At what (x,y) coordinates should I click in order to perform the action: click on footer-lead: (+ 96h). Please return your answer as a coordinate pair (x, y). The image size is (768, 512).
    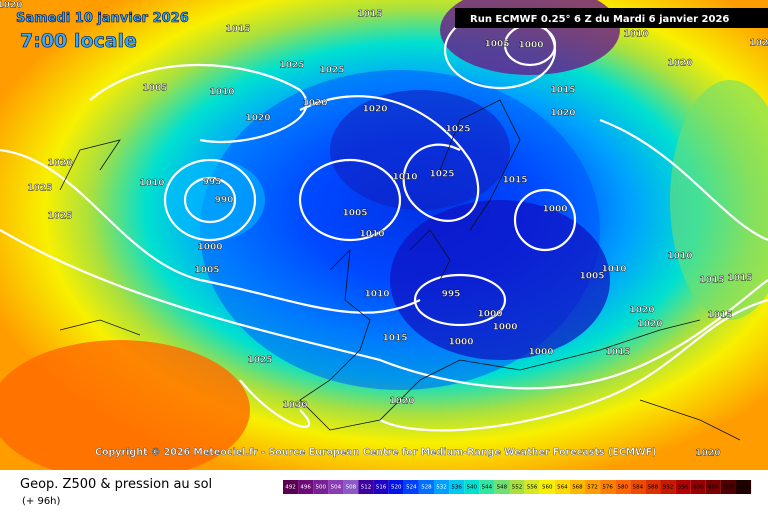
    Looking at the image, I should click on (41, 501).